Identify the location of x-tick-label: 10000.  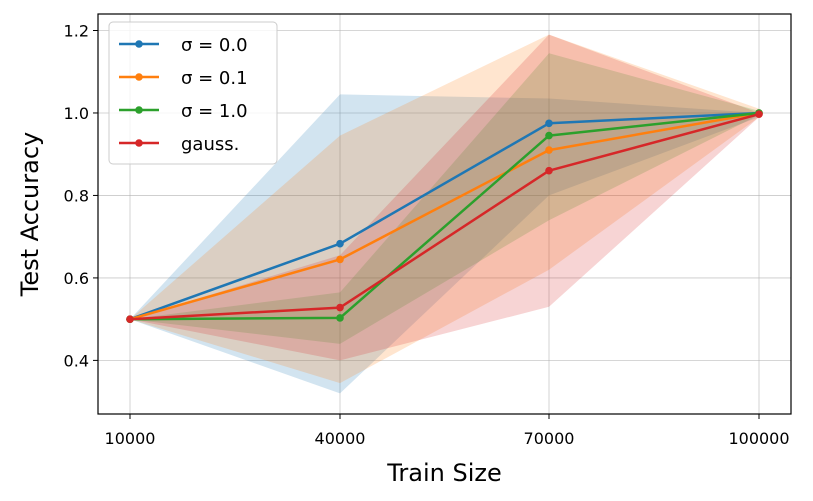
(130, 438).